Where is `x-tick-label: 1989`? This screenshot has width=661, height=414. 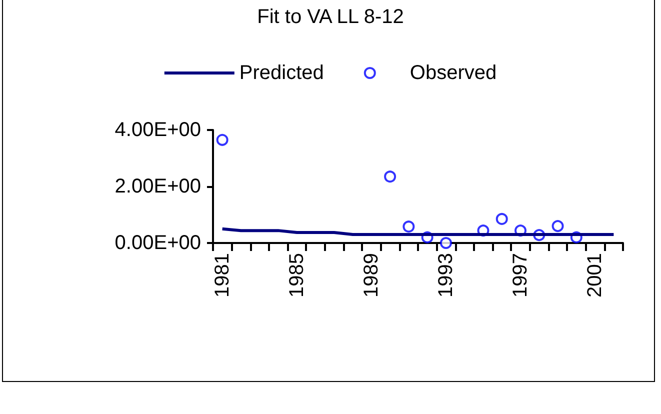
x-tick-label: 1989 is located at coordinates (371, 275).